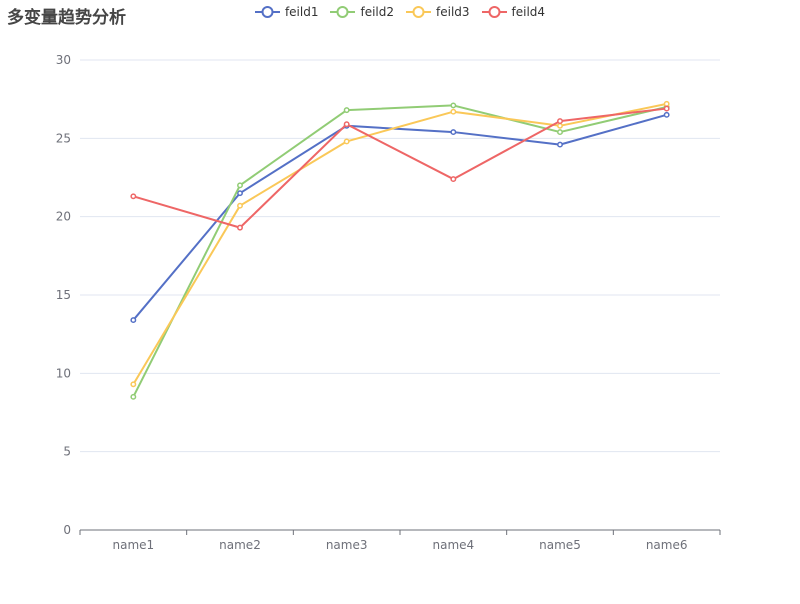 The image size is (800, 604). What do you see at coordinates (66, 18) in the screenshot?
I see `chart-title: 多变量趋势分析` at bounding box center [66, 18].